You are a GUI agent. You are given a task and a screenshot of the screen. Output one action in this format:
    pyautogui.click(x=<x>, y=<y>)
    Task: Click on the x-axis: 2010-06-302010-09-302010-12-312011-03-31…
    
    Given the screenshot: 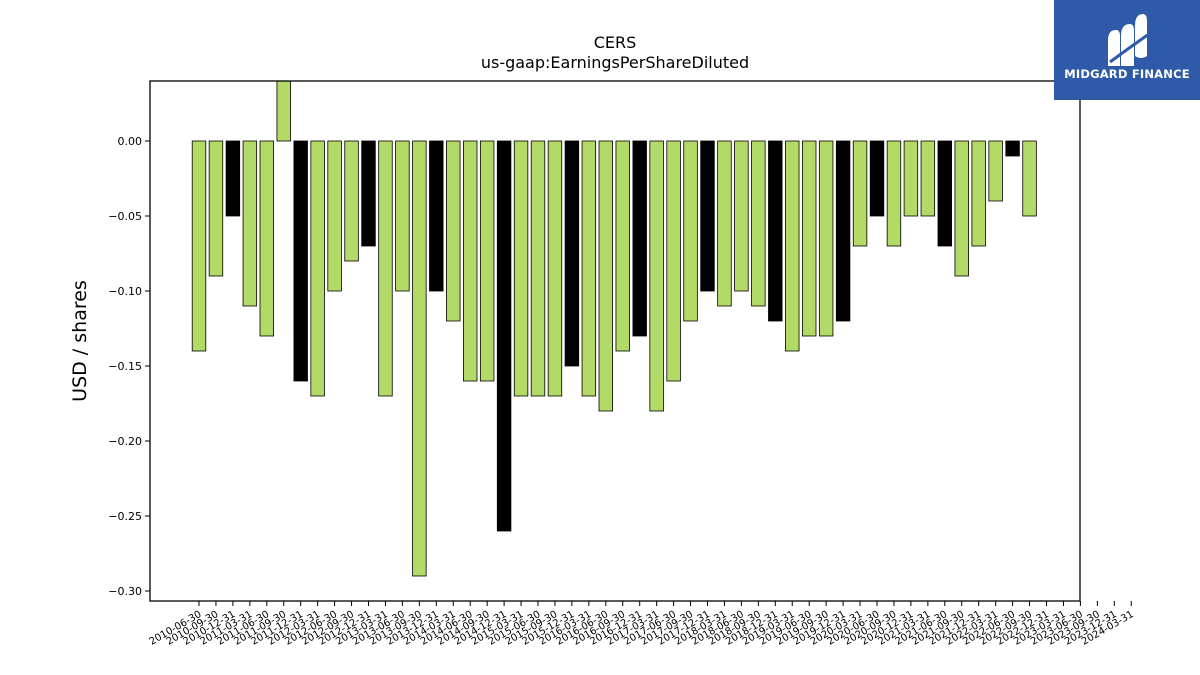 What is the action you would take?
    pyautogui.click(x=642, y=624)
    